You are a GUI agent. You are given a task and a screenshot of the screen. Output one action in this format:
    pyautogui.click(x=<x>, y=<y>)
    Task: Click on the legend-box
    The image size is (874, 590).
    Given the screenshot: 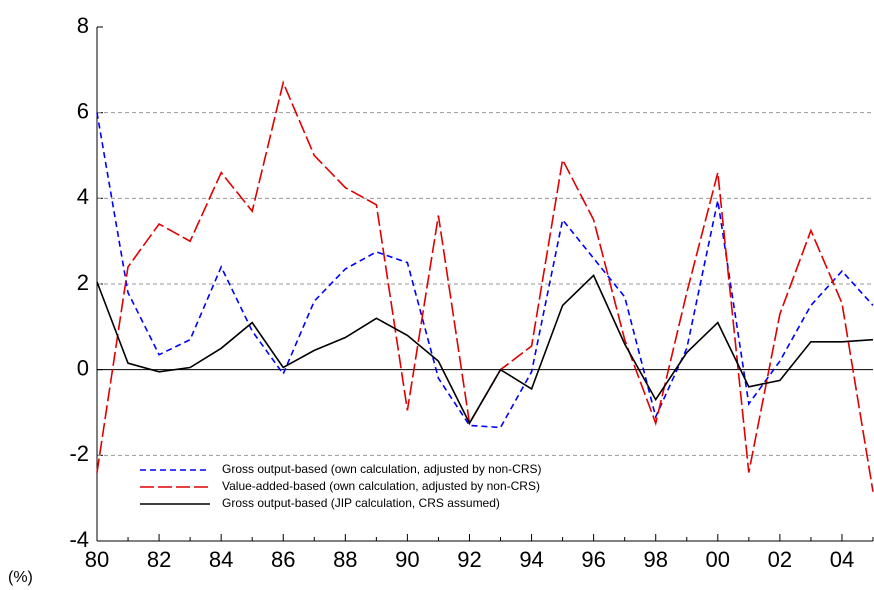 What is the action you would take?
    pyautogui.click(x=390, y=487)
    